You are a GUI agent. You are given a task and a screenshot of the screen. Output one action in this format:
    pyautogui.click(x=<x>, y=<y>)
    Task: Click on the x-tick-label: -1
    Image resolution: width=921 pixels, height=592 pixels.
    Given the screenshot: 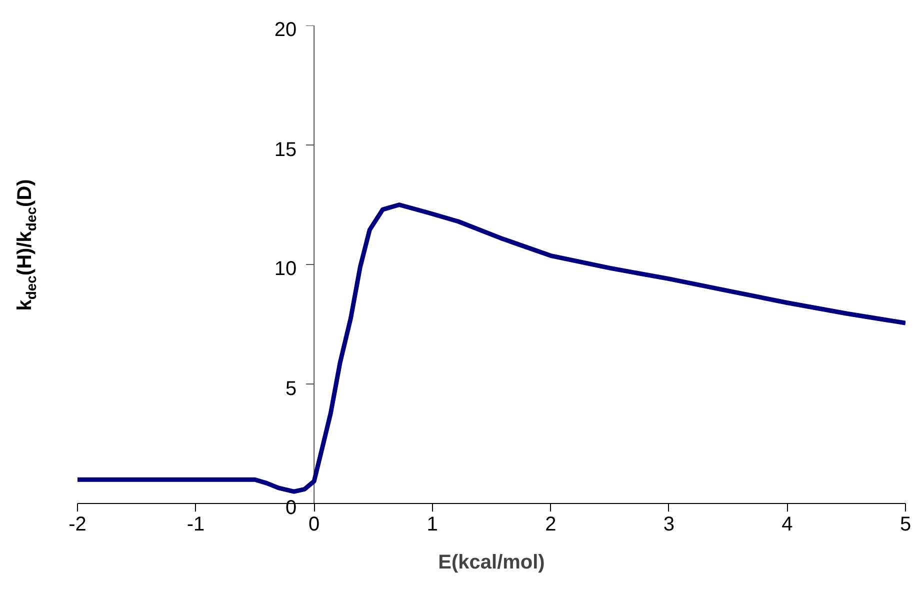 What is the action you would take?
    pyautogui.click(x=195, y=525)
    